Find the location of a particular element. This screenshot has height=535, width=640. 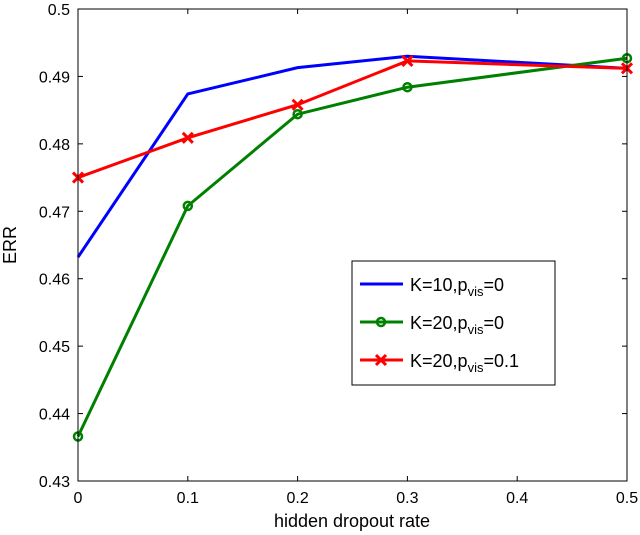

legend: K=10,pvis=0 K=20,pvis=0 K=20,pvis=0.1 is located at coordinates (453, 323).